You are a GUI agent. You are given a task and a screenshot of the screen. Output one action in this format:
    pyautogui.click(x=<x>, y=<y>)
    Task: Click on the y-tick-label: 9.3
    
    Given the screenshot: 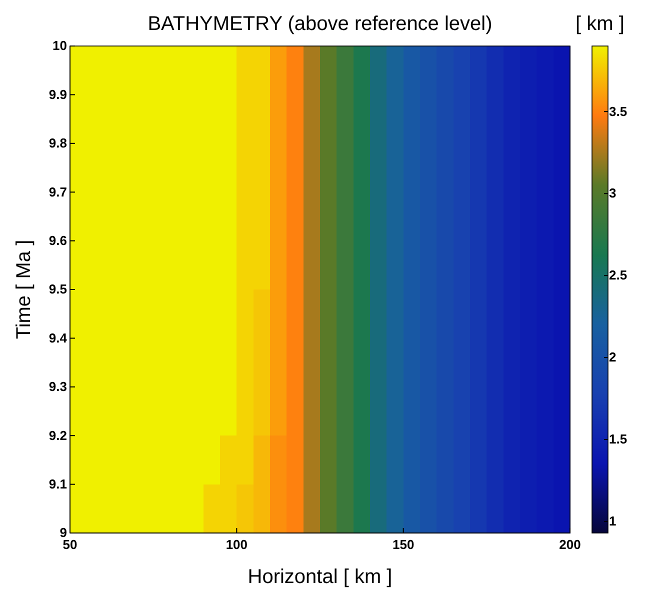 What is the action you would take?
    pyautogui.click(x=57, y=386)
    